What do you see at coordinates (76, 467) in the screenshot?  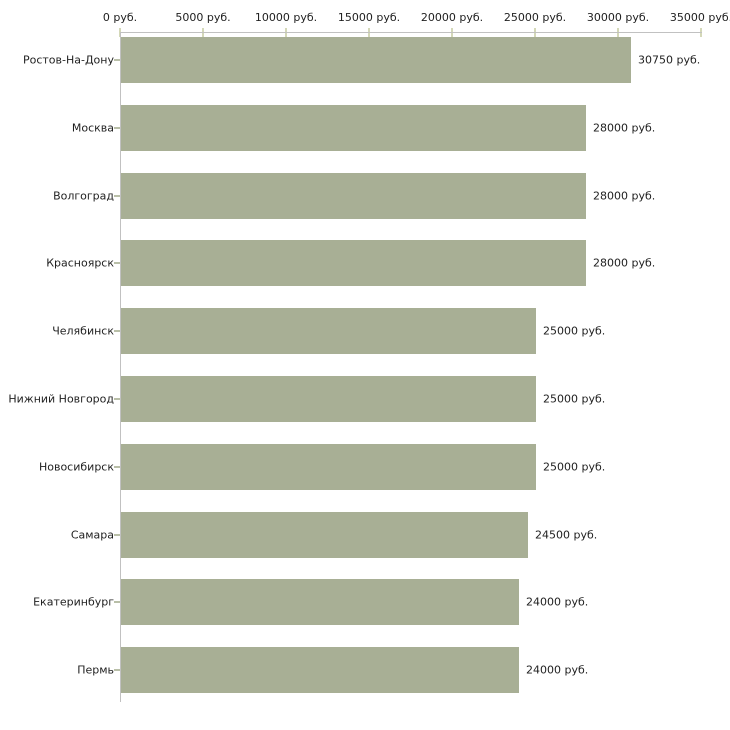 I see `category-label: Новосибирск` at bounding box center [76, 467].